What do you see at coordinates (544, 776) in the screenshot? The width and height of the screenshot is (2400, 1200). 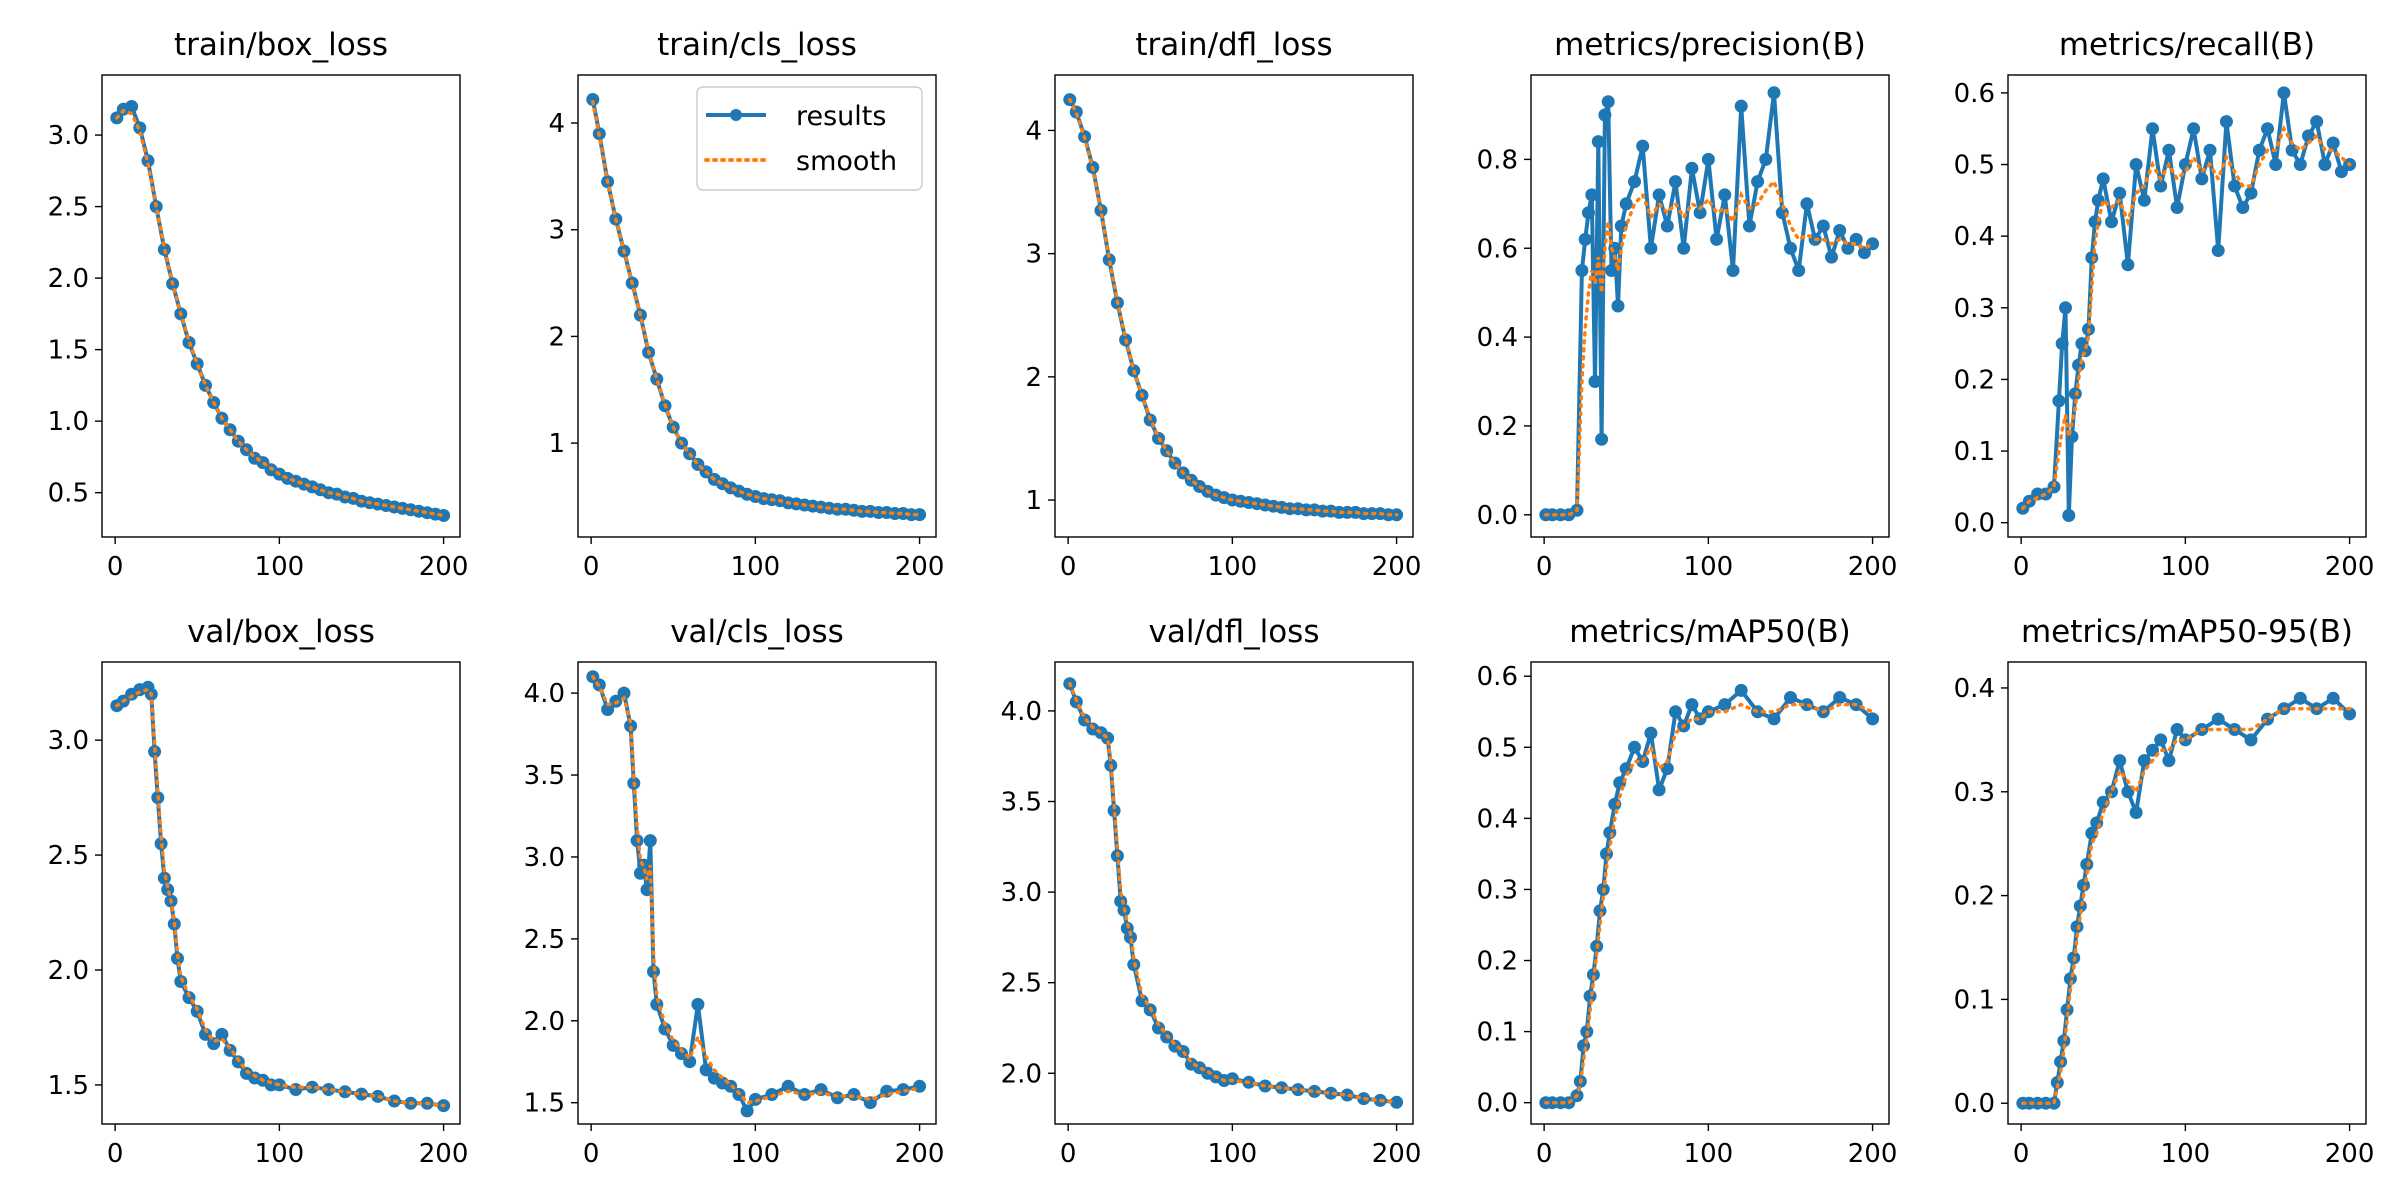 I see `y-tick-label: 3.5` at bounding box center [544, 776].